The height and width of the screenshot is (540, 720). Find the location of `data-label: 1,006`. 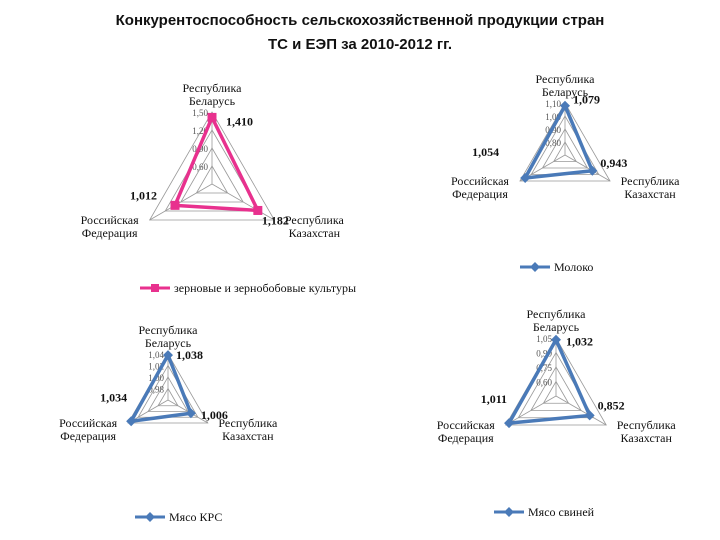

data-label: 1,006 is located at coordinates (214, 415).